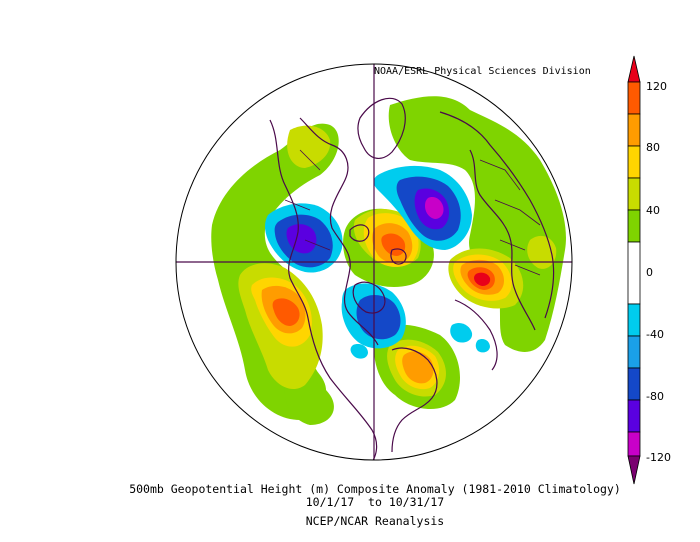 The width and height of the screenshot is (700, 542). Describe the element at coordinates (393, 244) in the screenshot. I see `anomaly-darkorange-arctic` at that location.